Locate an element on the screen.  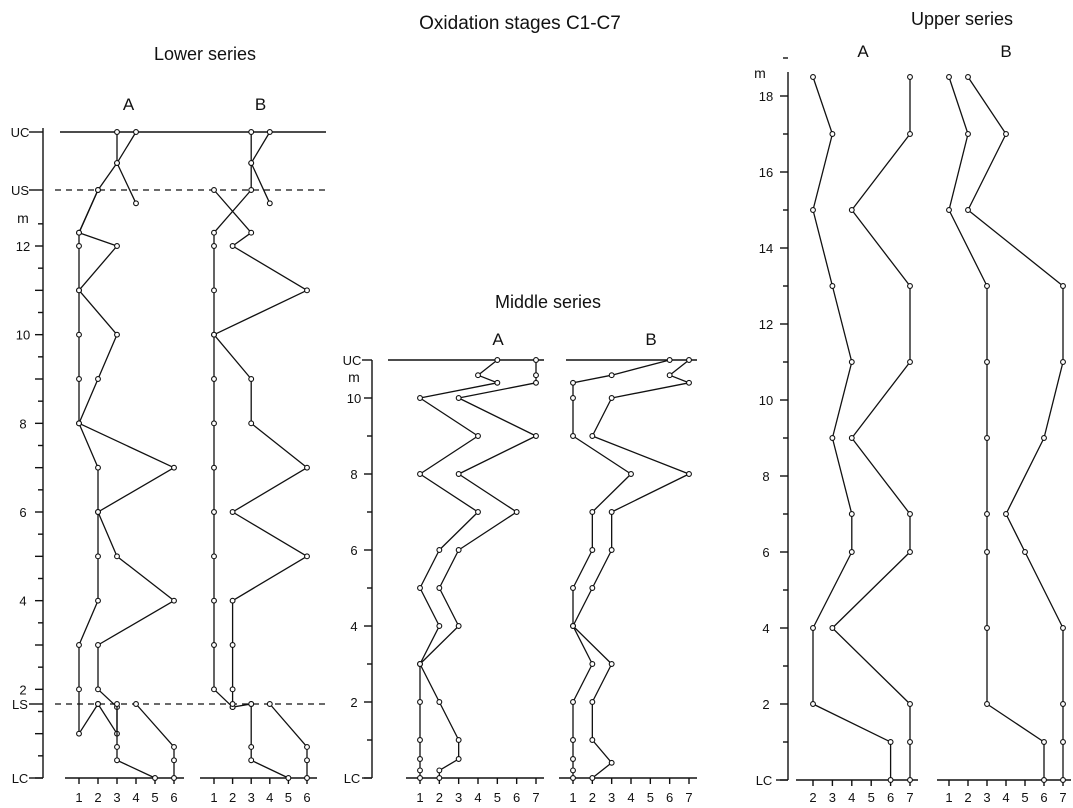
depth-tick-label: 2 is located at coordinates (765, 704).